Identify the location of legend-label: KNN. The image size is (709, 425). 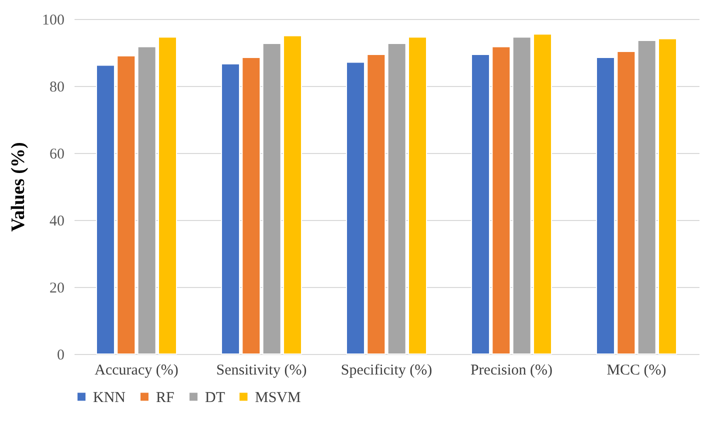
(109, 398).